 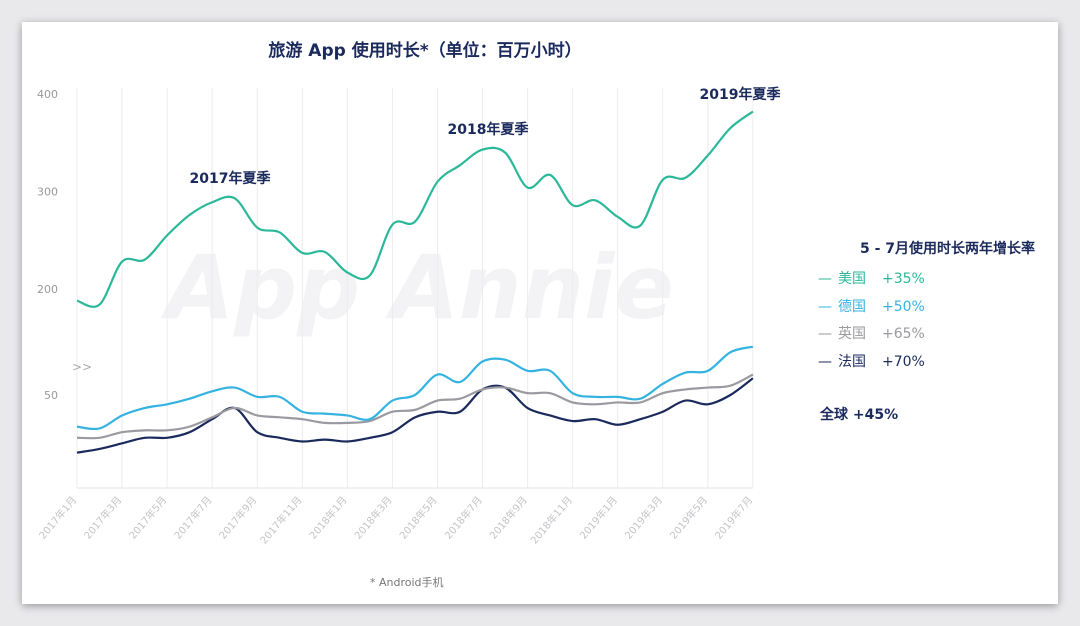 I want to click on x-tick-label: 2018年11月, so click(x=551, y=520).